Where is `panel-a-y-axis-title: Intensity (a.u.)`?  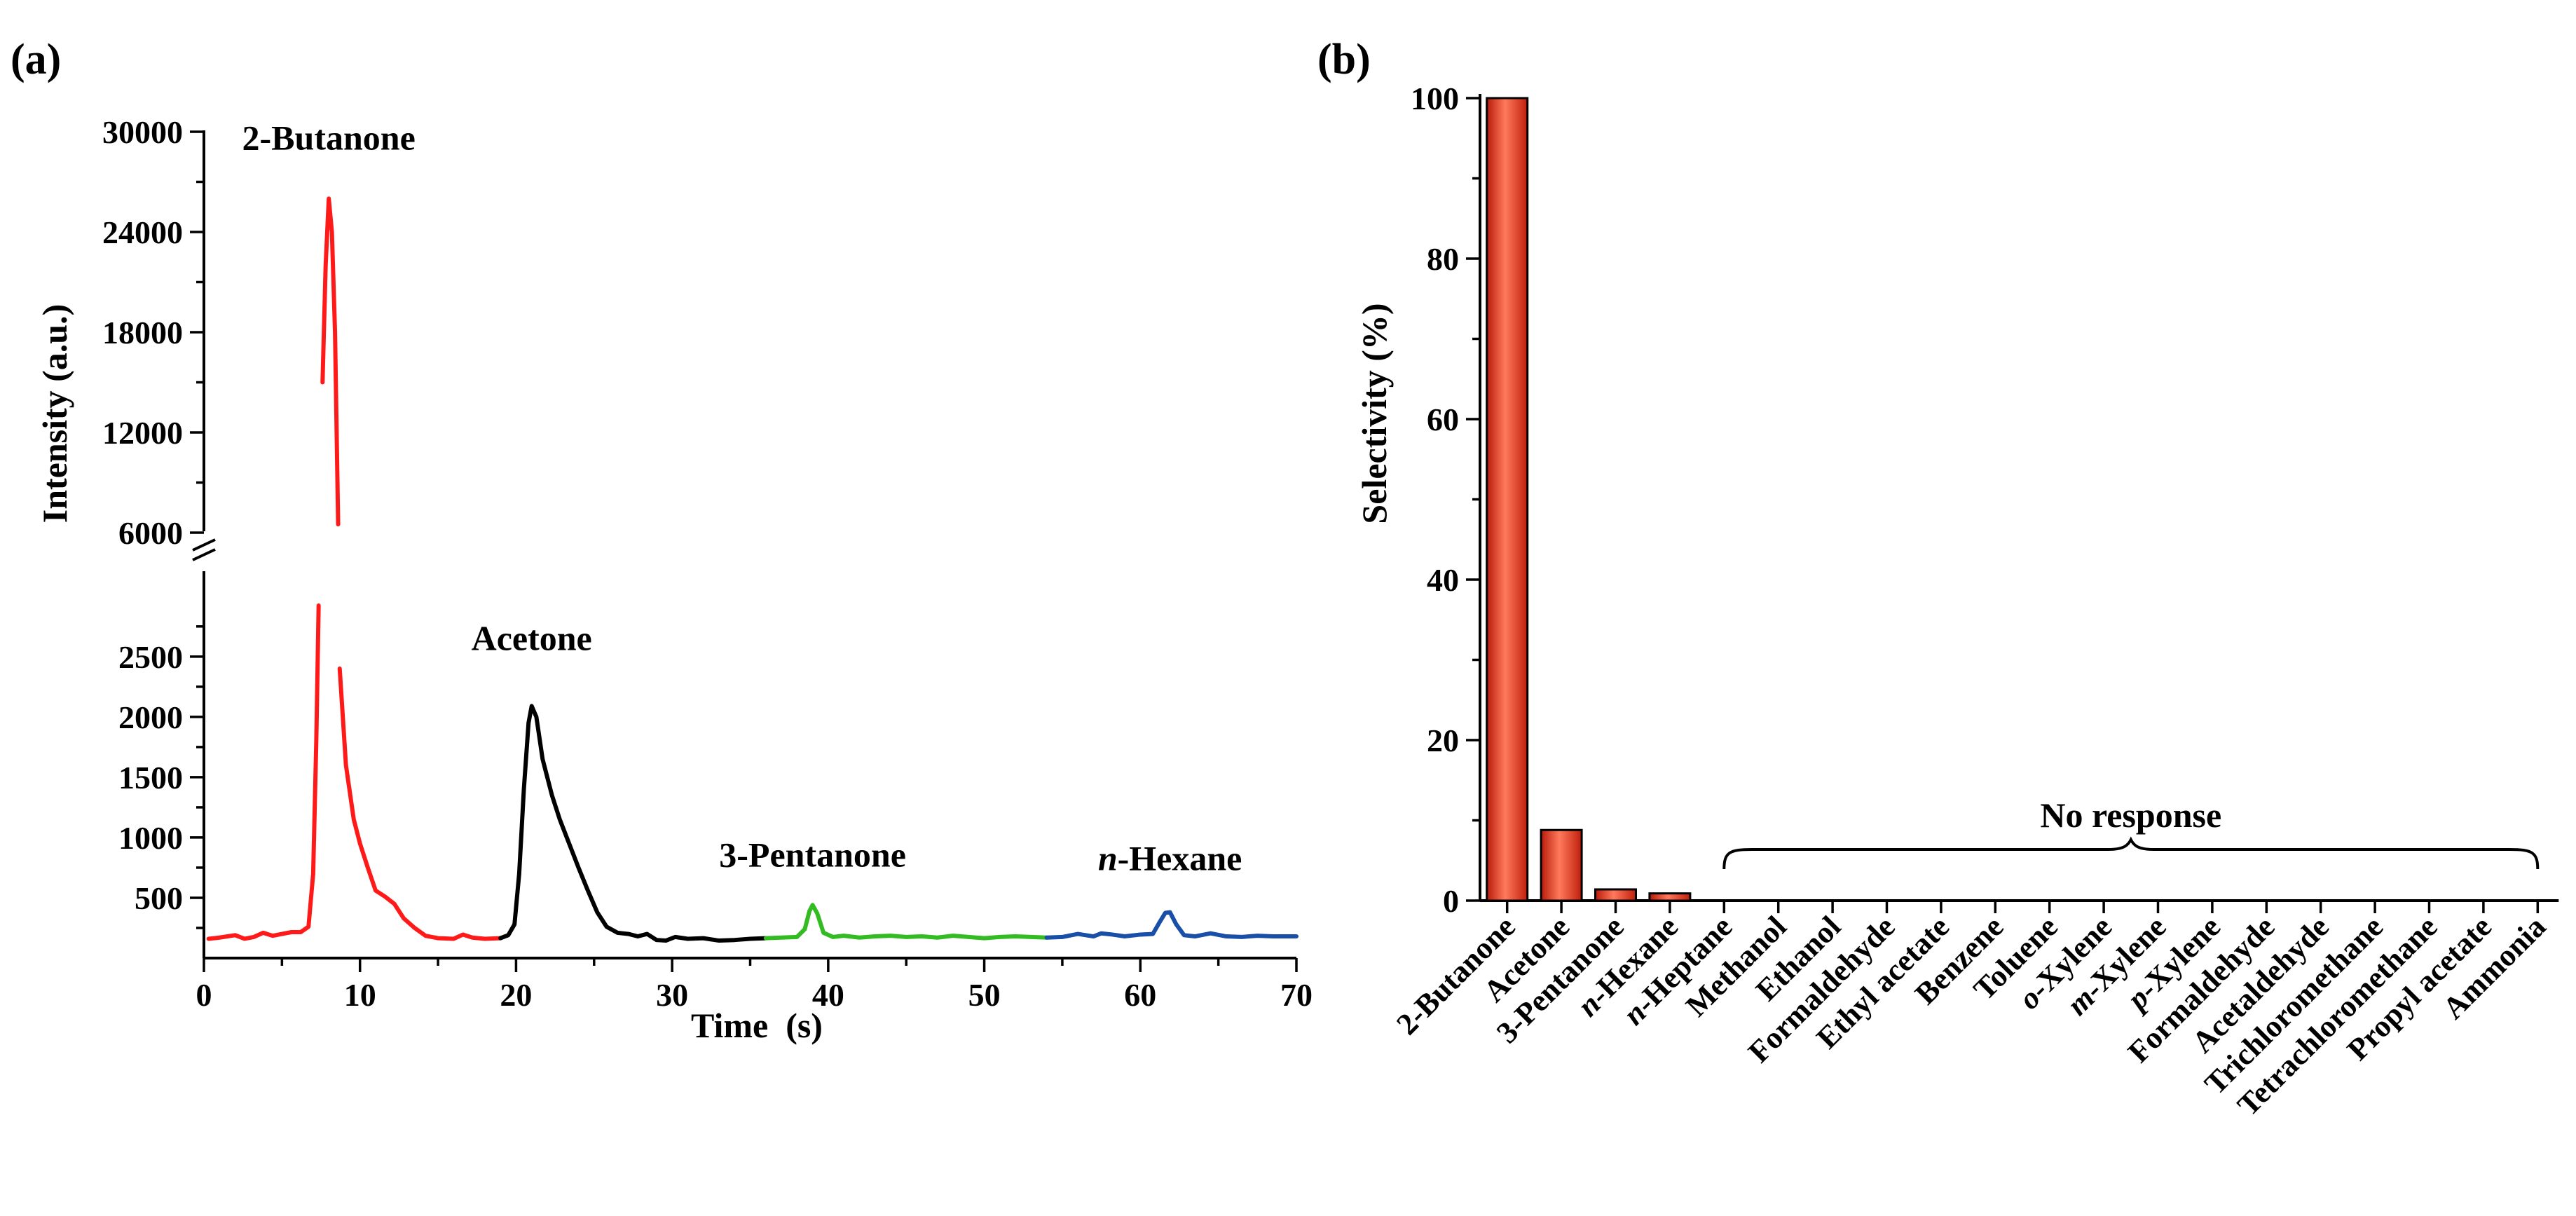
panel-a-y-axis-title: Intensity (a.u.) is located at coordinates (55, 414).